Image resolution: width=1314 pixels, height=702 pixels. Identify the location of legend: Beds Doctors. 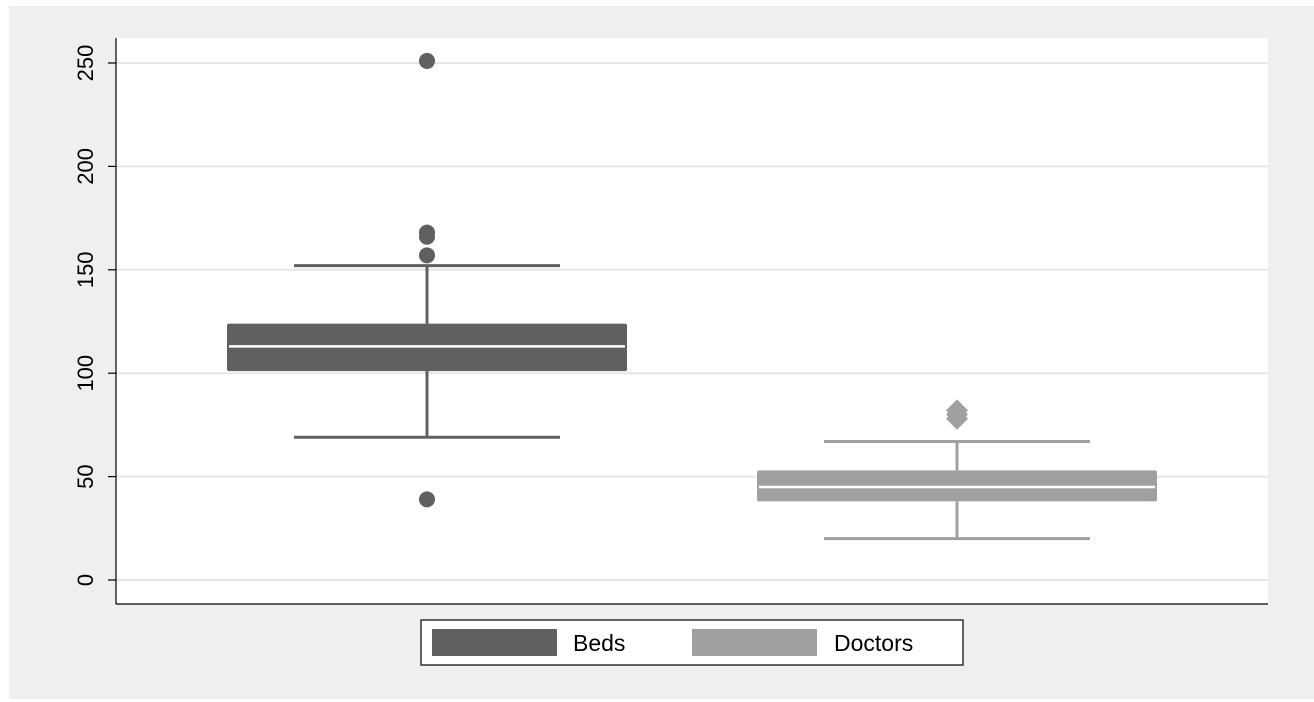
(692, 642).